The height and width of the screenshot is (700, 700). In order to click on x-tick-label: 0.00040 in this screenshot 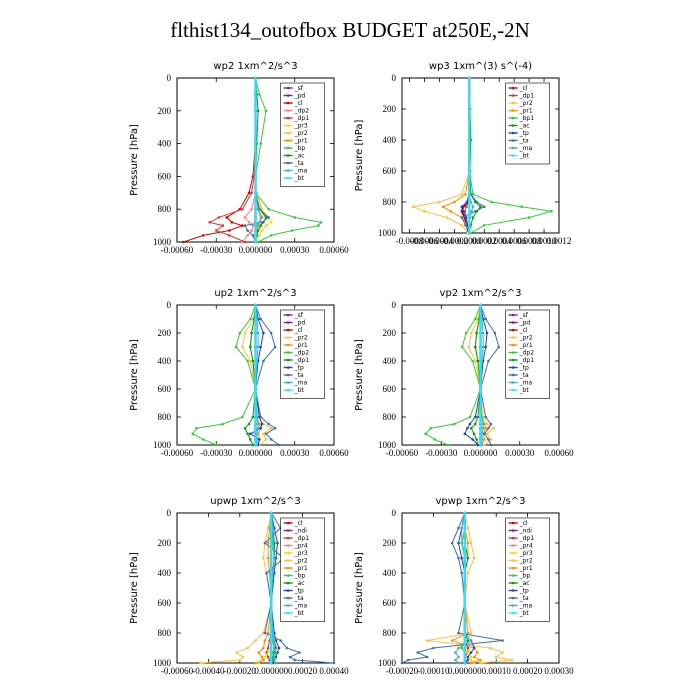, I will do `click(334, 671)`.